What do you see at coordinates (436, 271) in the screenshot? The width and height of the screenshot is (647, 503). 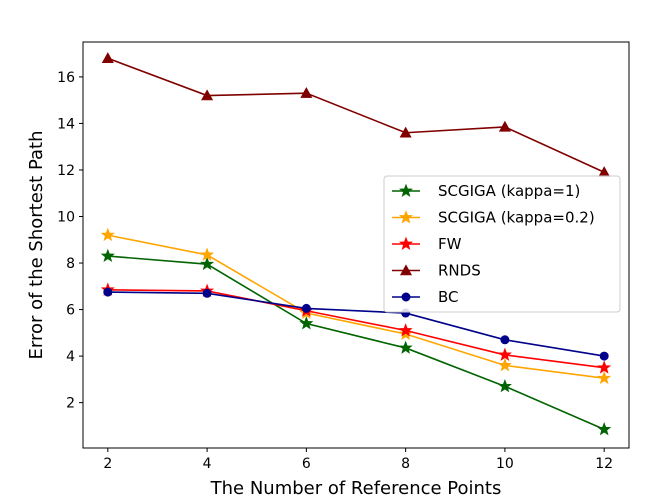 I see `legend-item: RNDS` at bounding box center [436, 271].